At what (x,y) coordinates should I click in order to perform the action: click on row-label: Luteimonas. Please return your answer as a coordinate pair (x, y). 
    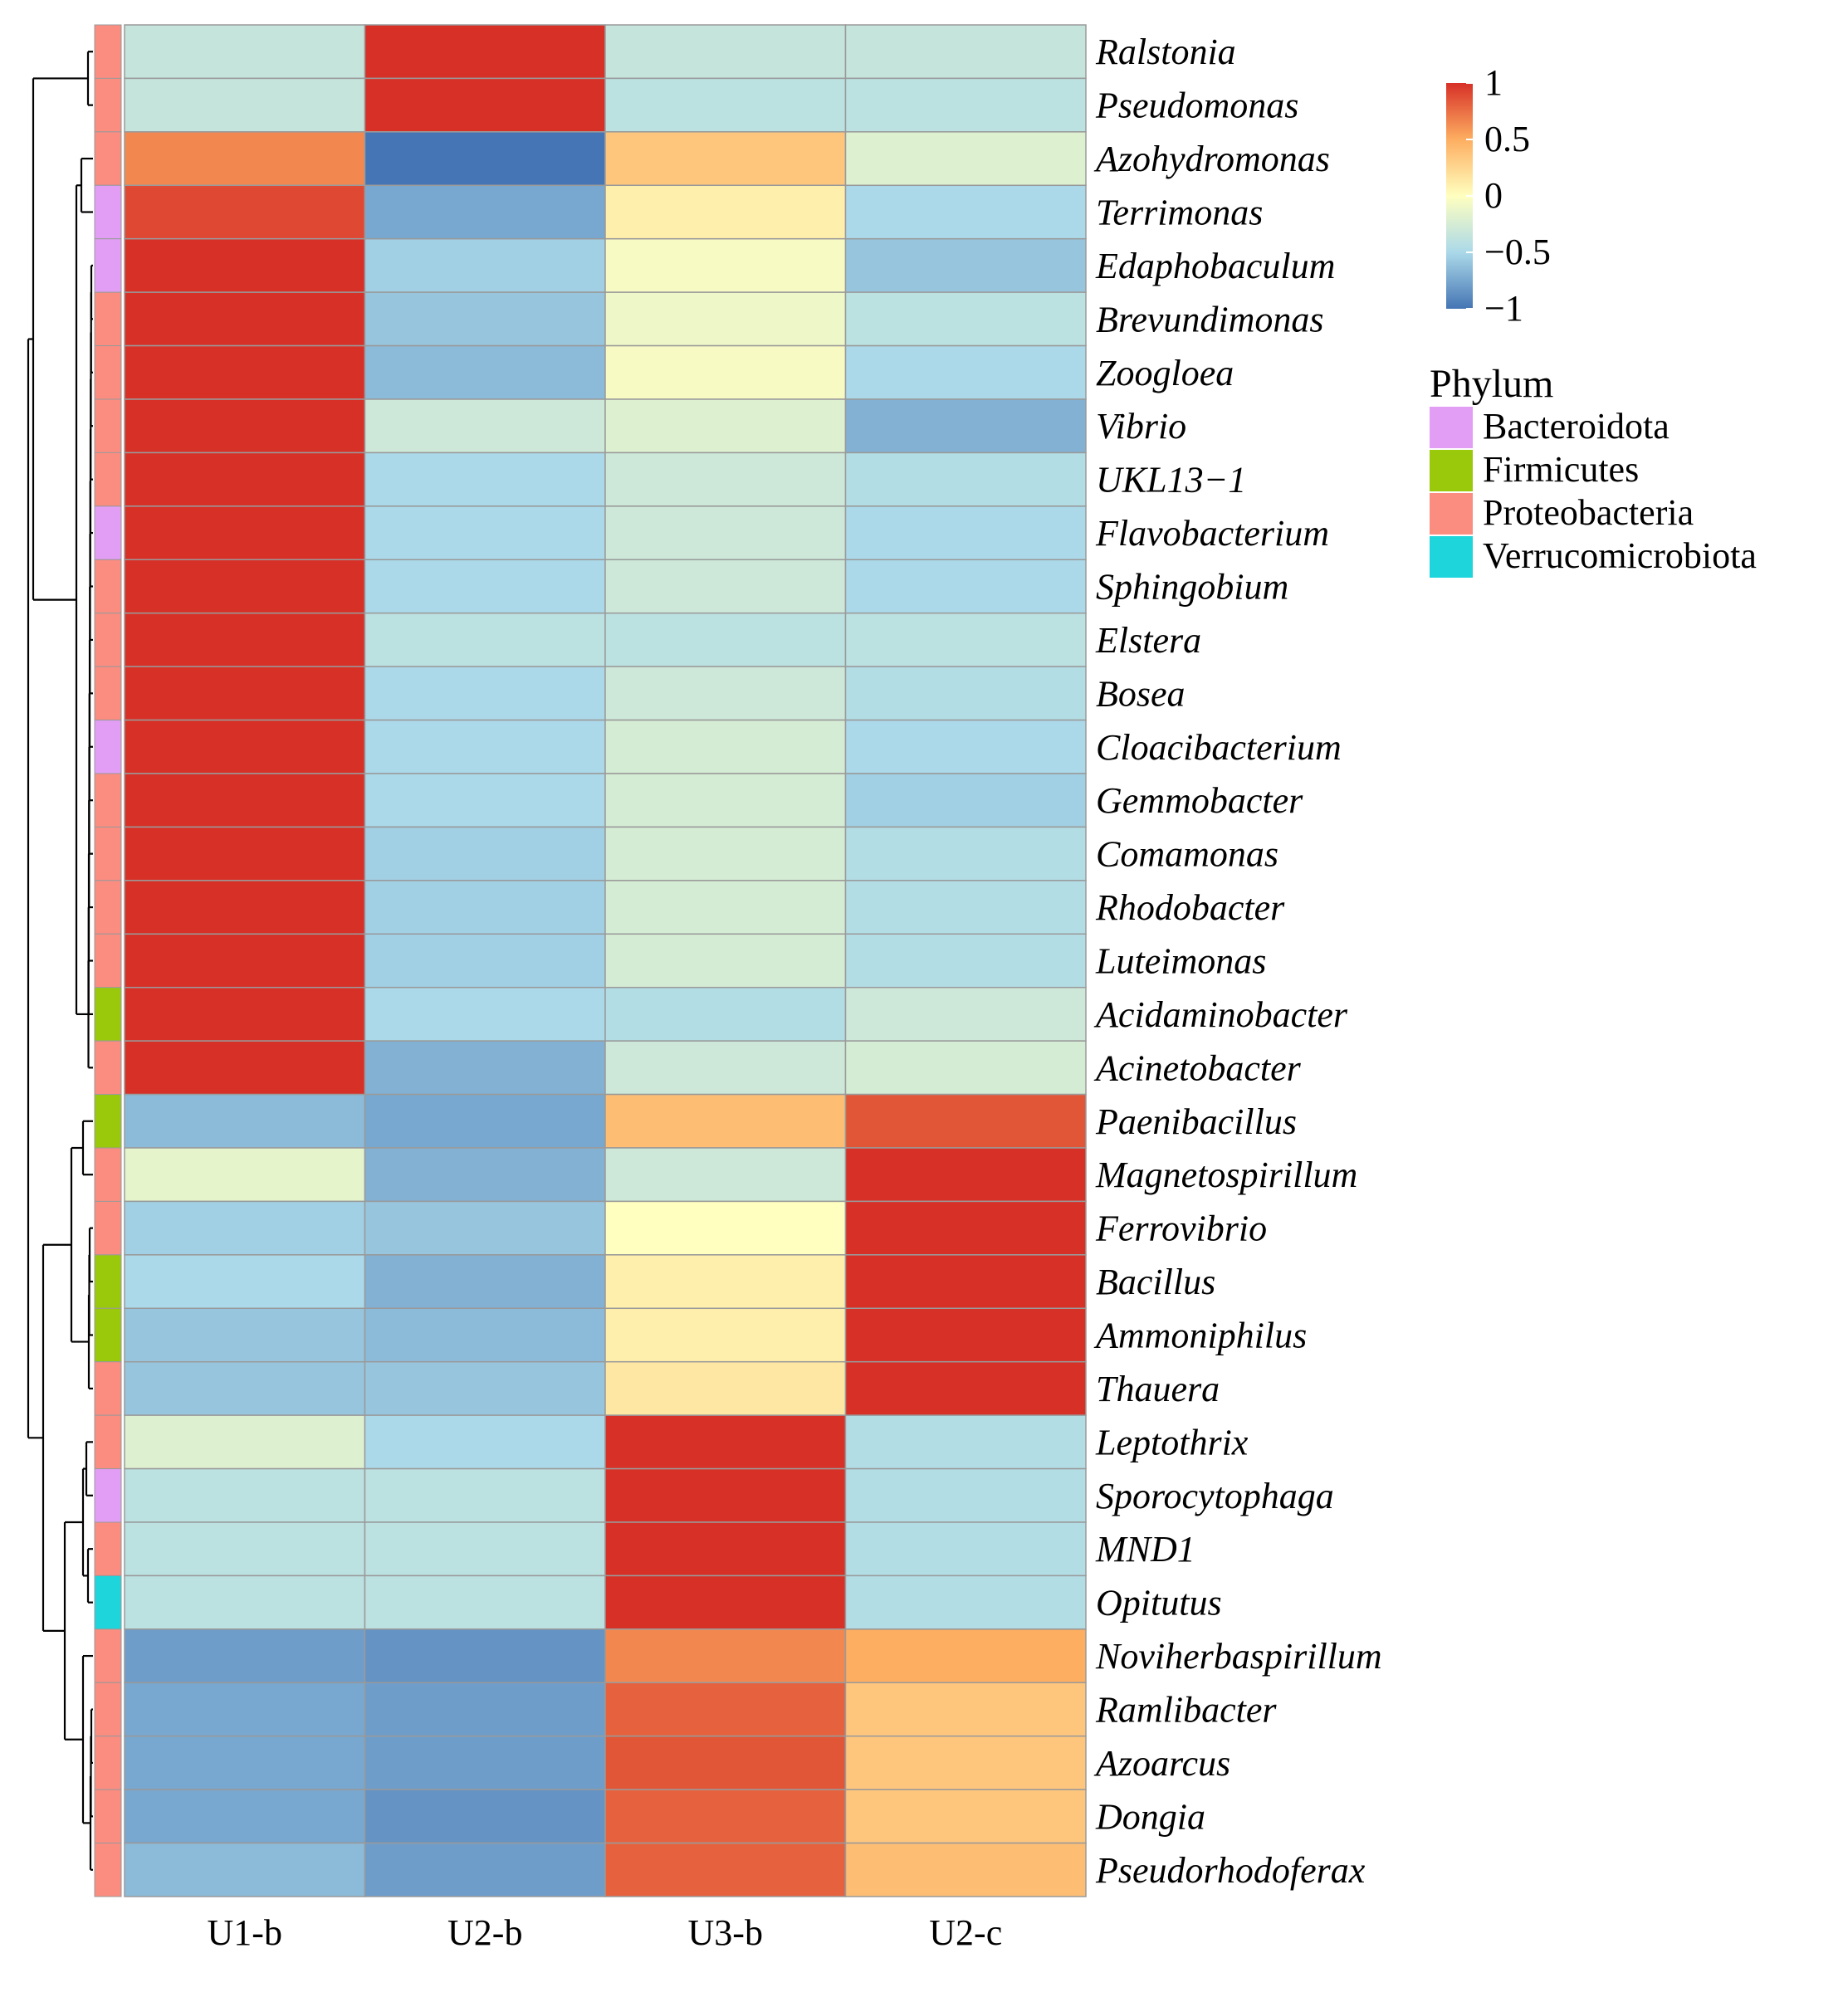
    Looking at the image, I should click on (1181, 962).